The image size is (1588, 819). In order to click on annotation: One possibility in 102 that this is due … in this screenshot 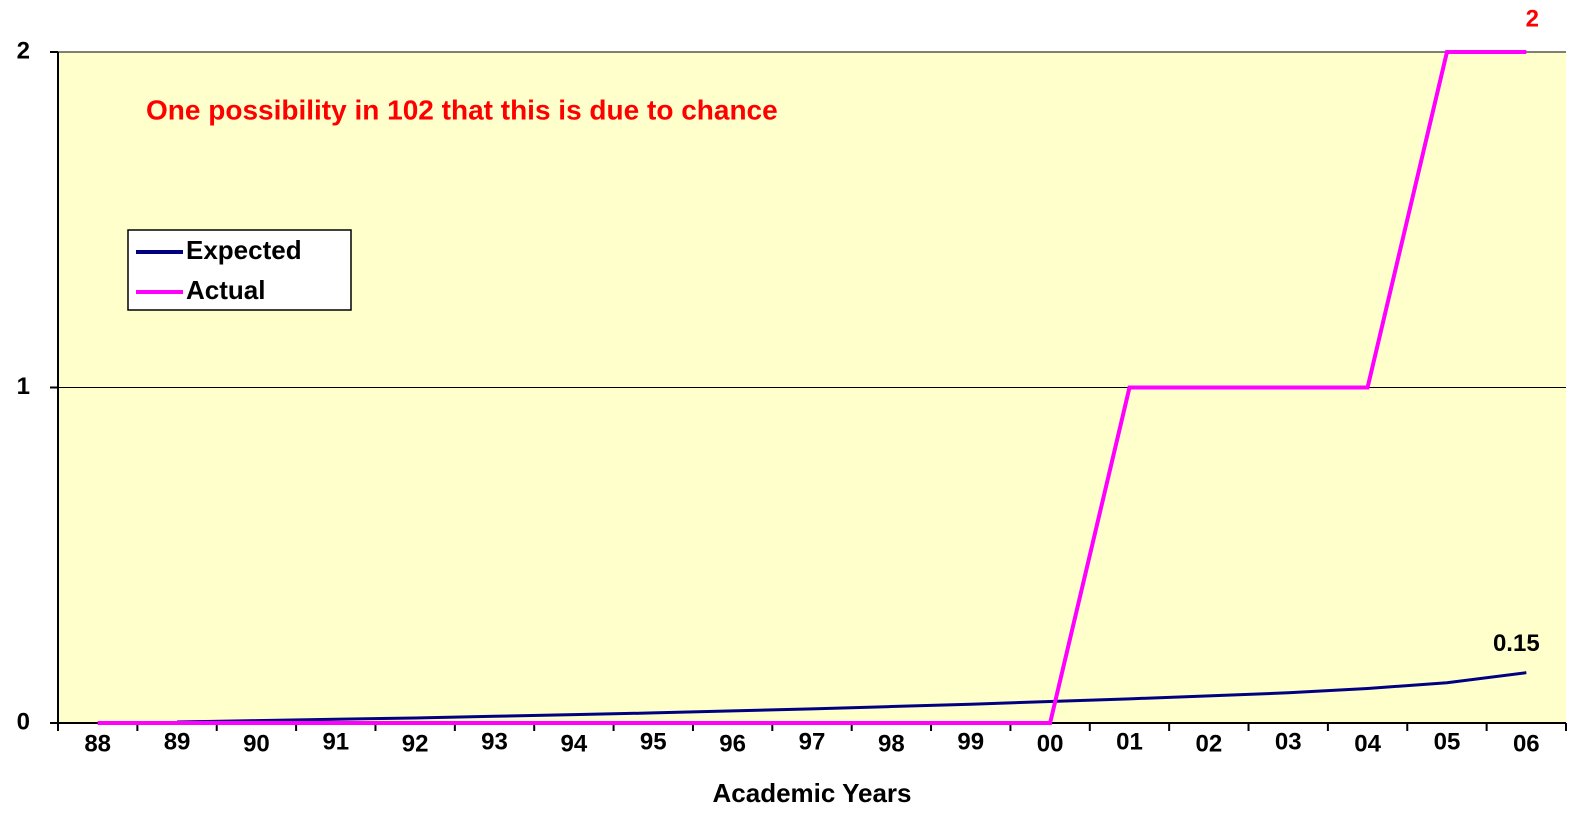, I will do `click(462, 109)`.